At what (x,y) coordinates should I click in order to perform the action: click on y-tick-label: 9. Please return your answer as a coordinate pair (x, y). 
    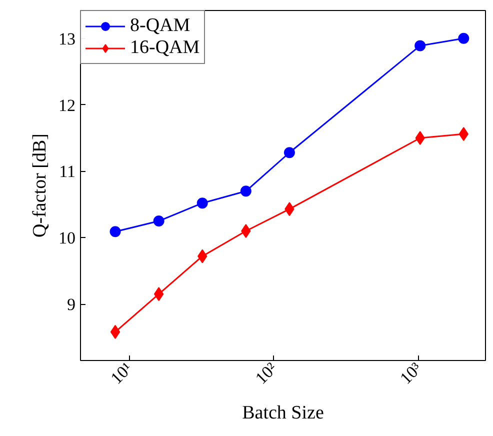
    Looking at the image, I should click on (71, 304).